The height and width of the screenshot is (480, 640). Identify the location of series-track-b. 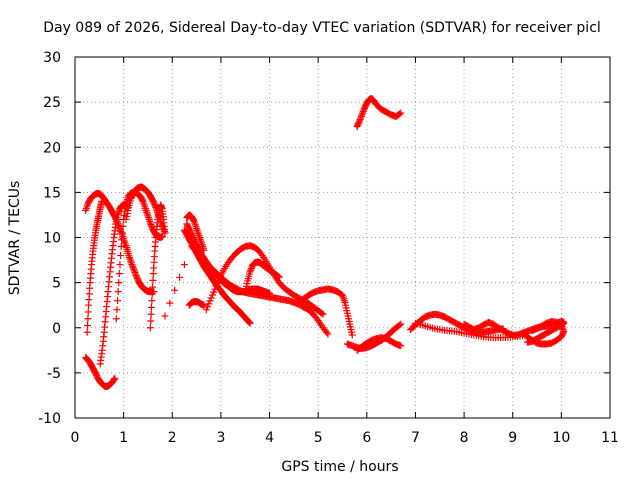
(100, 372).